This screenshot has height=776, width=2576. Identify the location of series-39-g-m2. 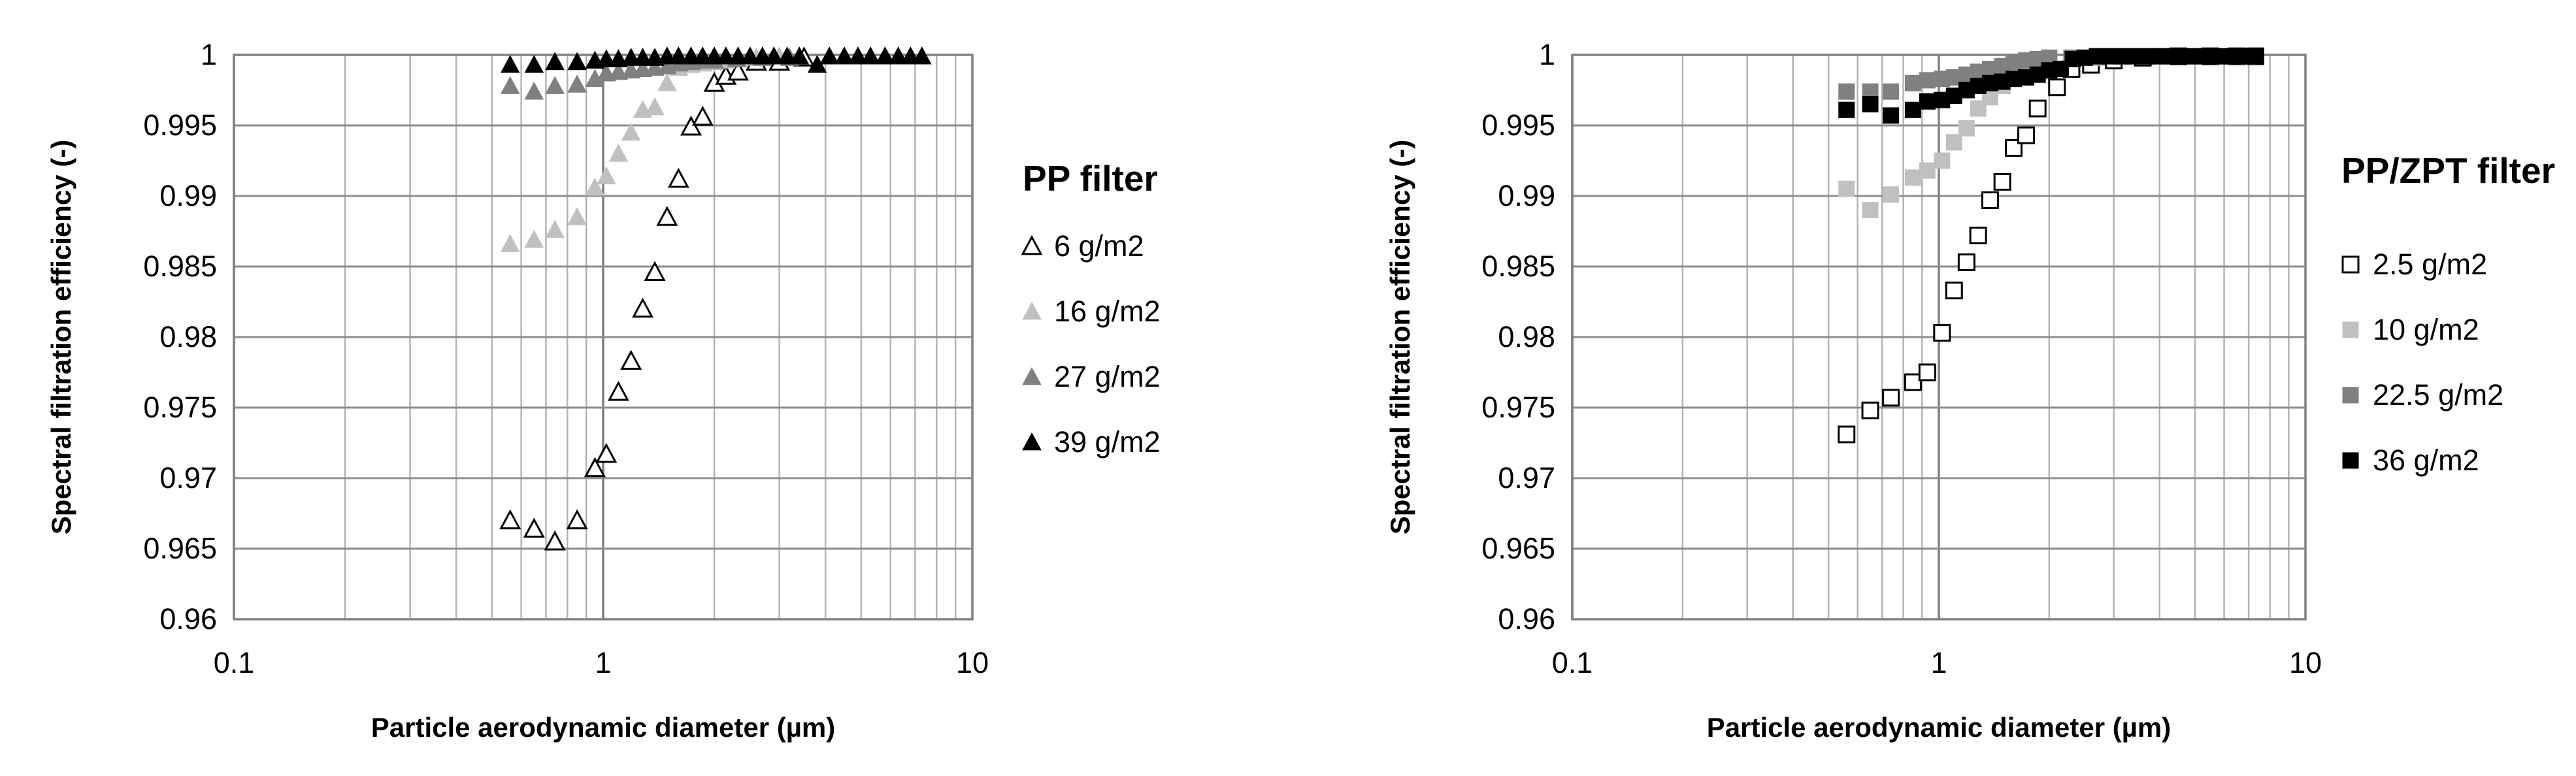
(716, 59).